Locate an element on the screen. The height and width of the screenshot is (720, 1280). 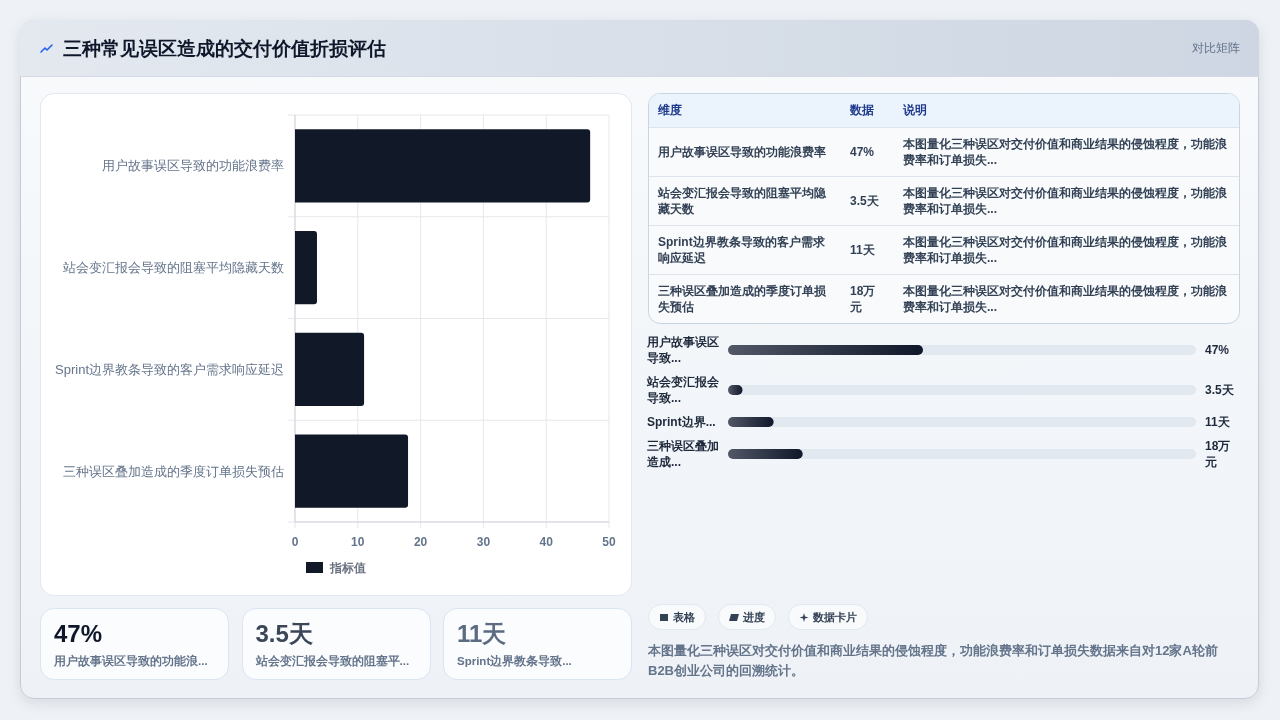
text: 表格 is located at coordinates (684, 617).